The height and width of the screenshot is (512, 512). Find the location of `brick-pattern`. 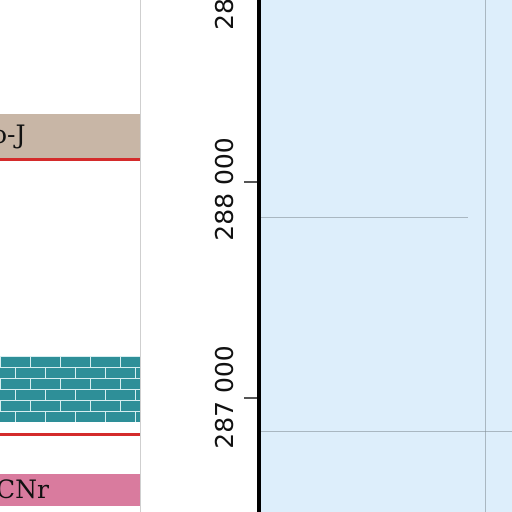

brick-pattern is located at coordinates (70, 389).